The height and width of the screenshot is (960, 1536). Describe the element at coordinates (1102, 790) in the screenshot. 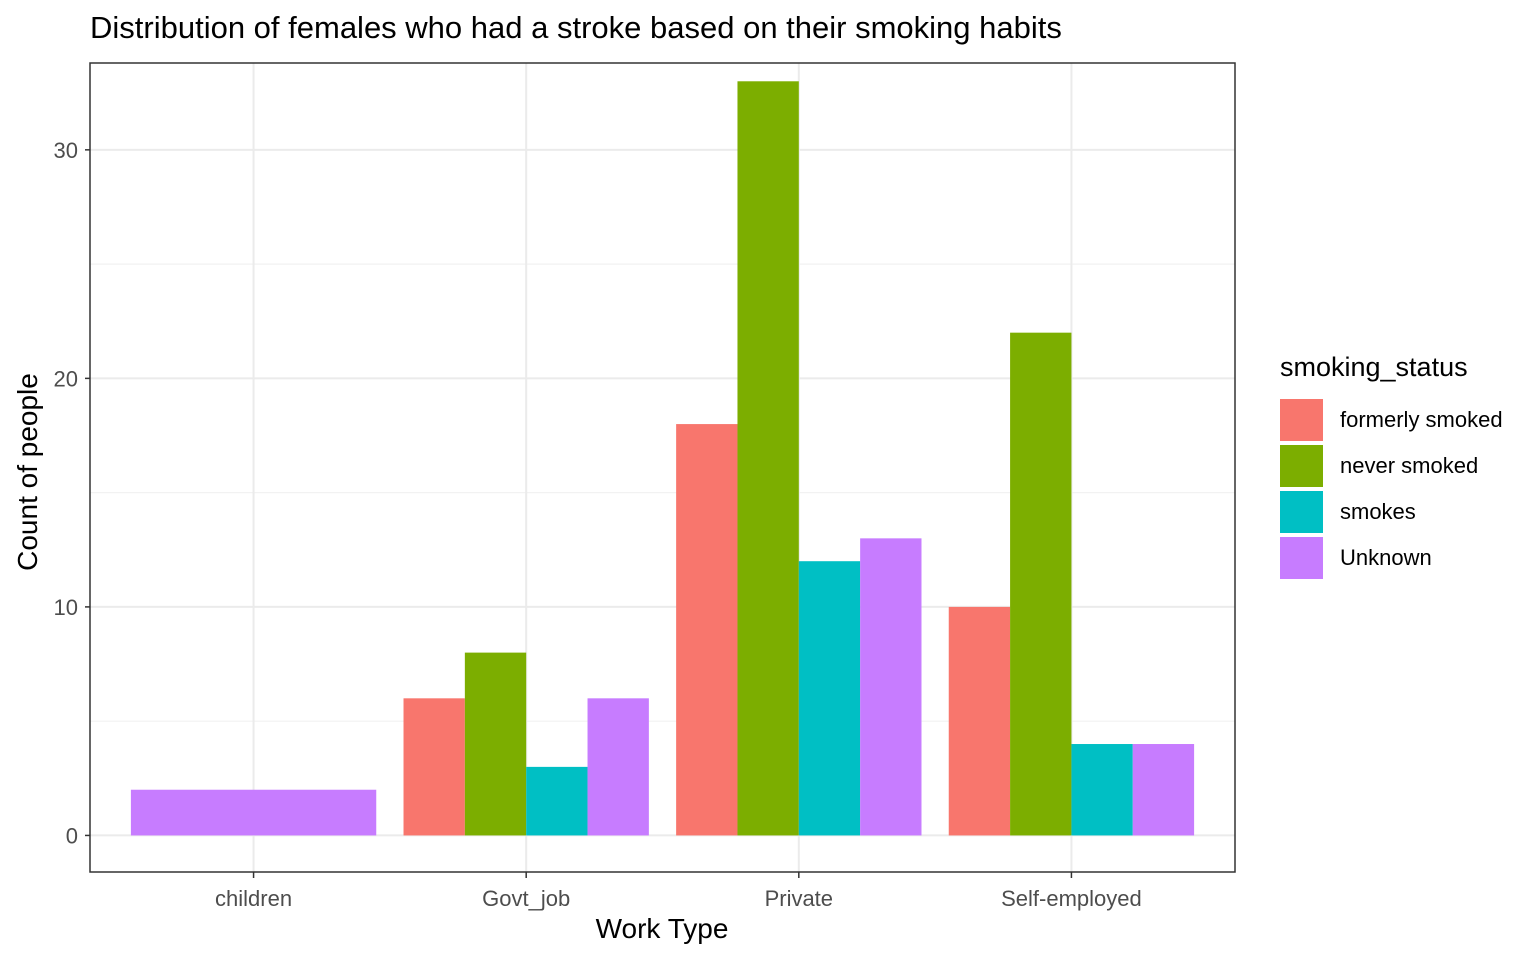

I see `bar-smokes-self-employed` at that location.